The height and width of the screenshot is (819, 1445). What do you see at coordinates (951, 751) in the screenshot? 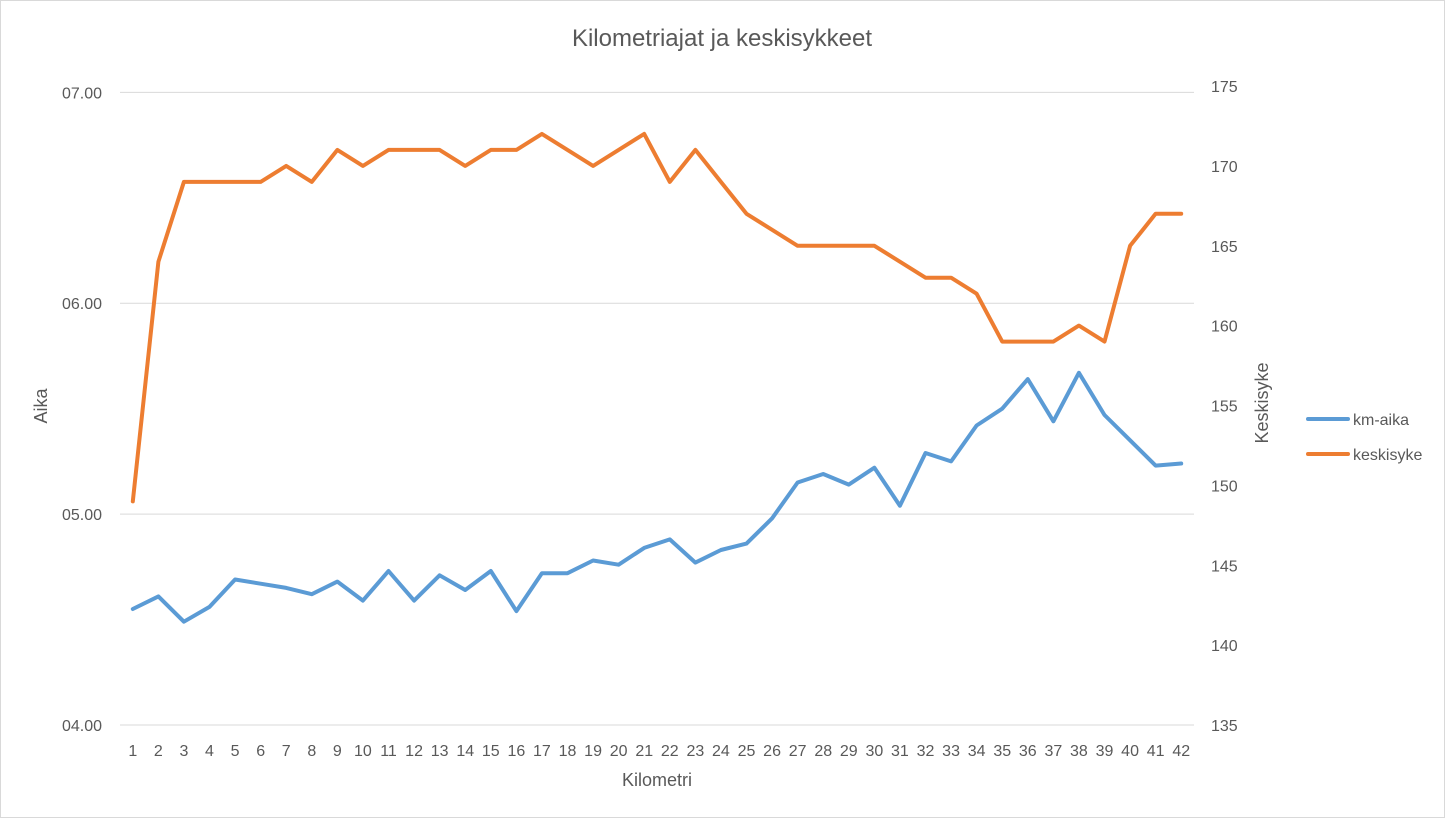
I see `x-tick-label: 33` at bounding box center [951, 751].